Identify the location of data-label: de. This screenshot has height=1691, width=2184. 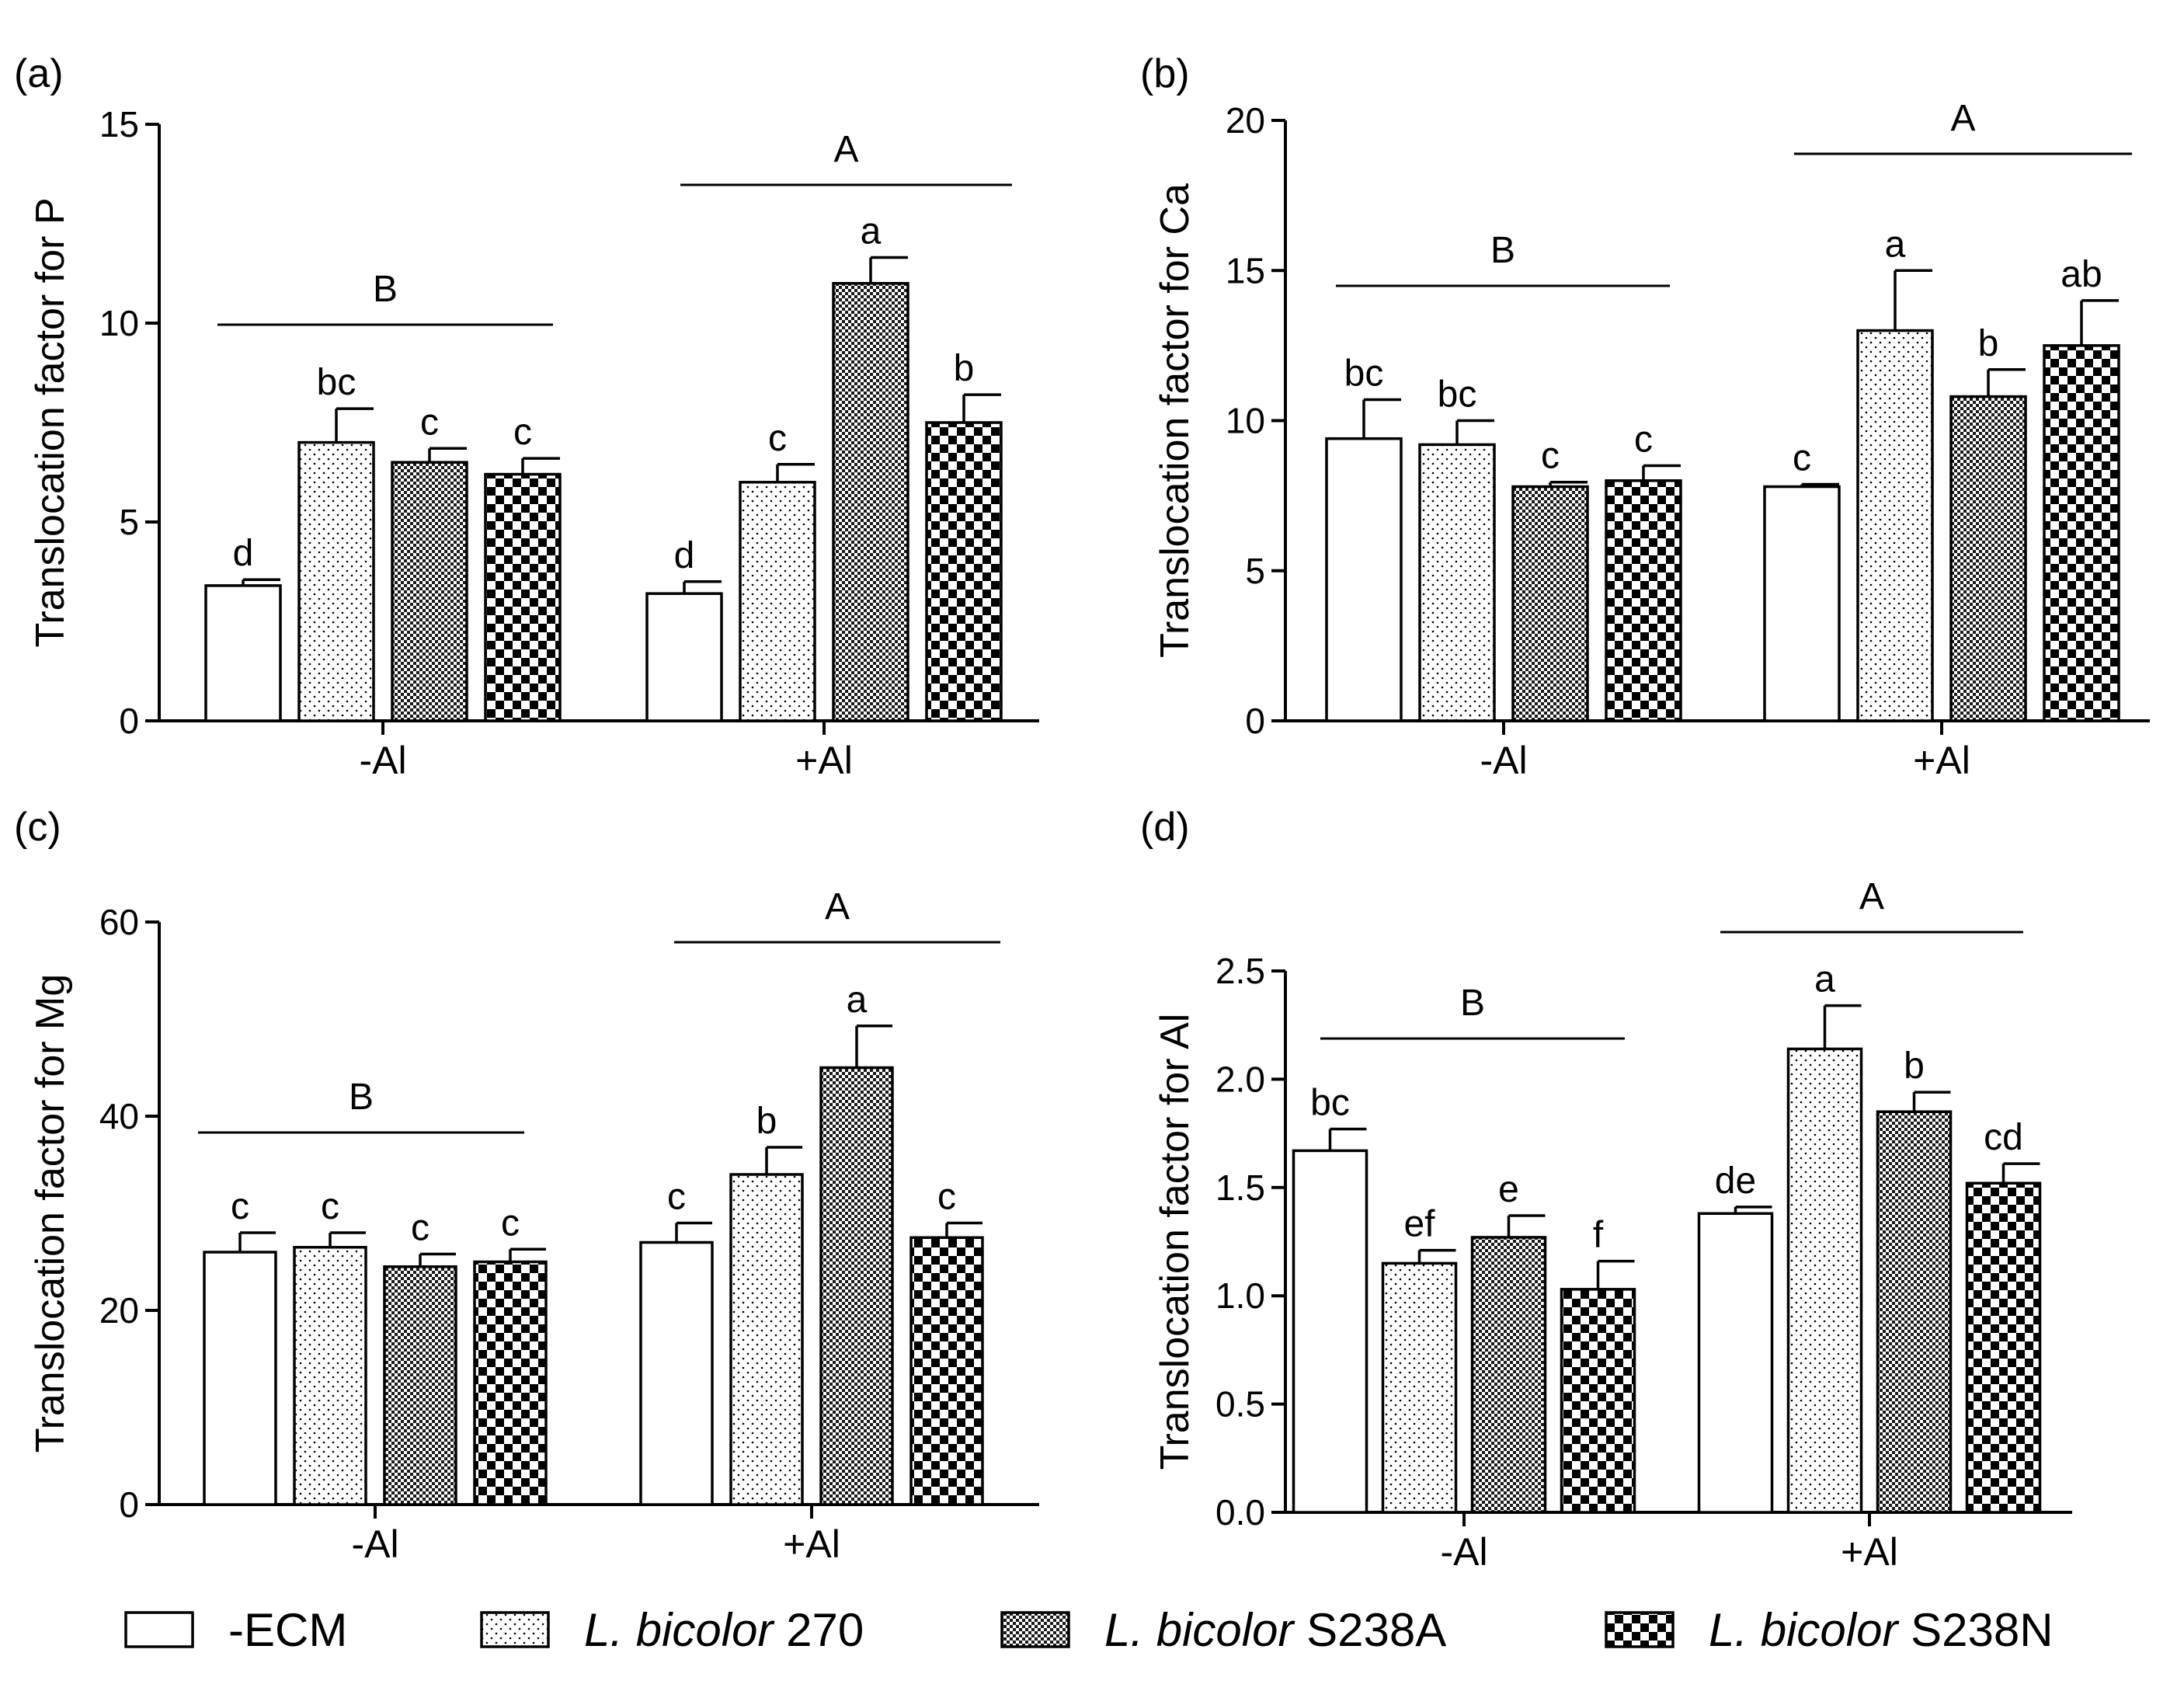
(1735, 1181).